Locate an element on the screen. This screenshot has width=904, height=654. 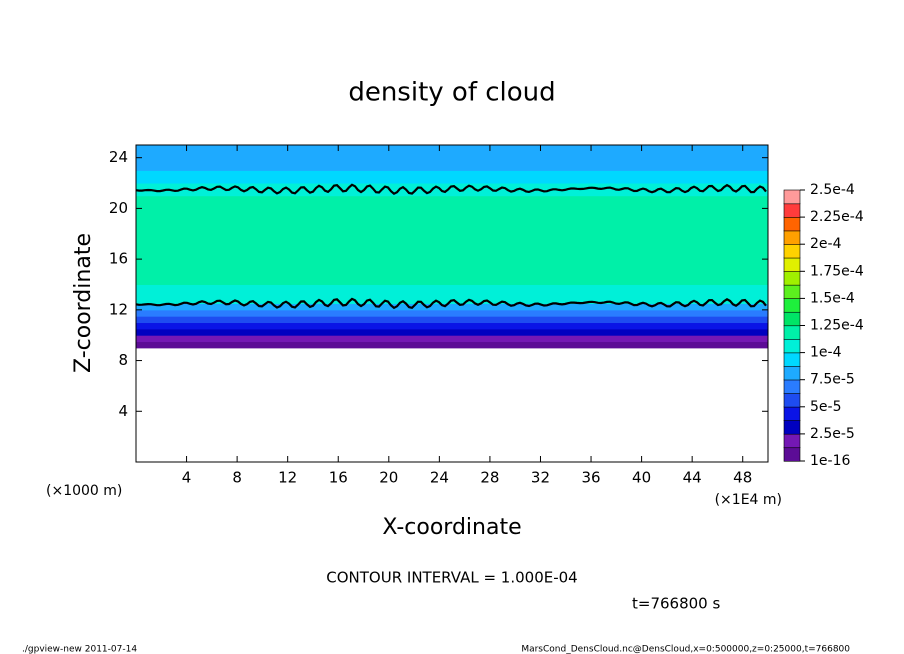
y-tick-label: 4 is located at coordinates (123, 411).